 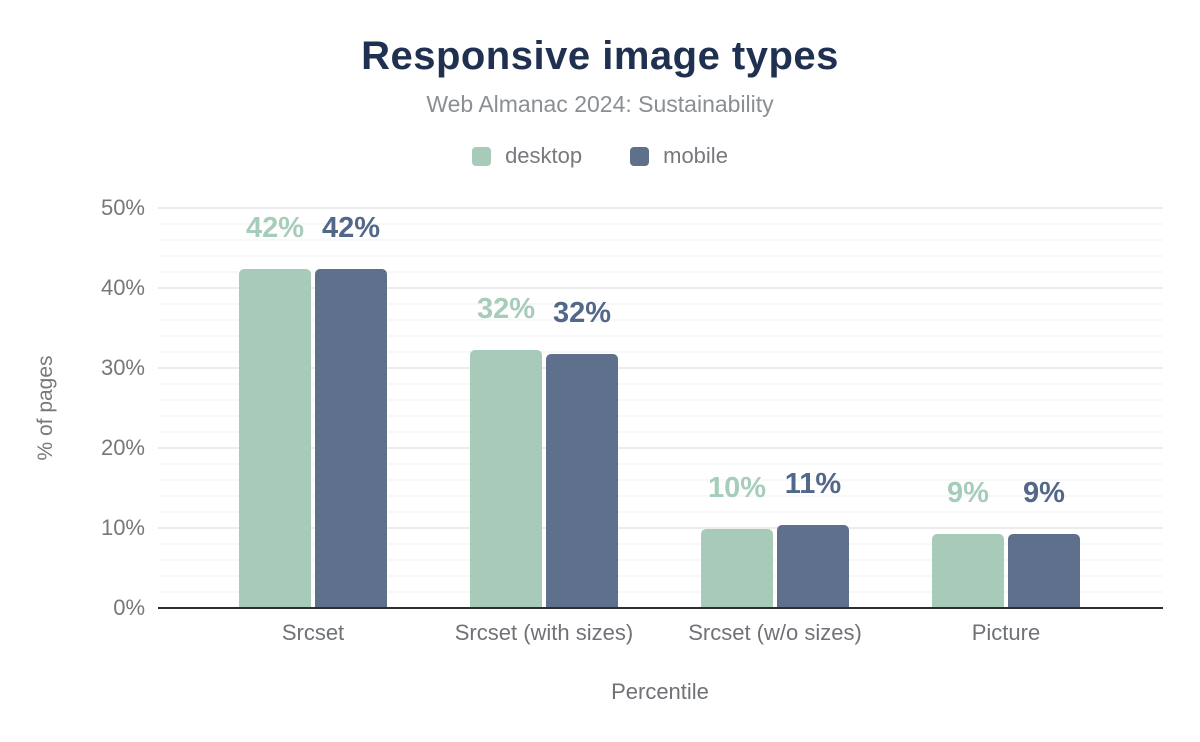 What do you see at coordinates (600, 104) in the screenshot?
I see `chart-subtitle: Web Almanac 2024: Sustainability` at bounding box center [600, 104].